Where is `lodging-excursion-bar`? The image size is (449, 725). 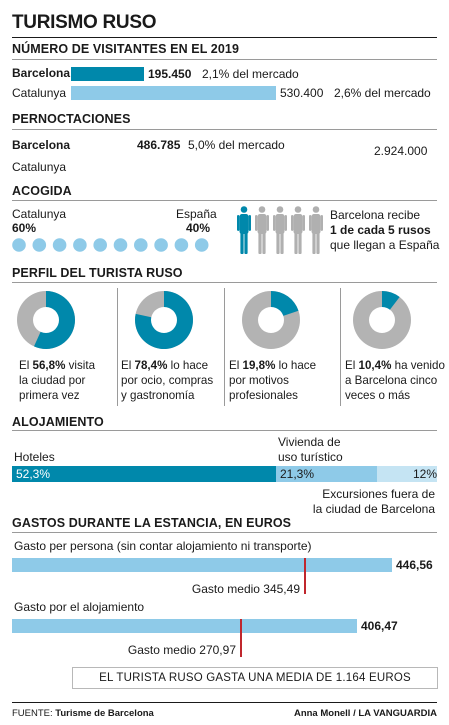
lodging-excursion-bar is located at coordinates (407, 474).